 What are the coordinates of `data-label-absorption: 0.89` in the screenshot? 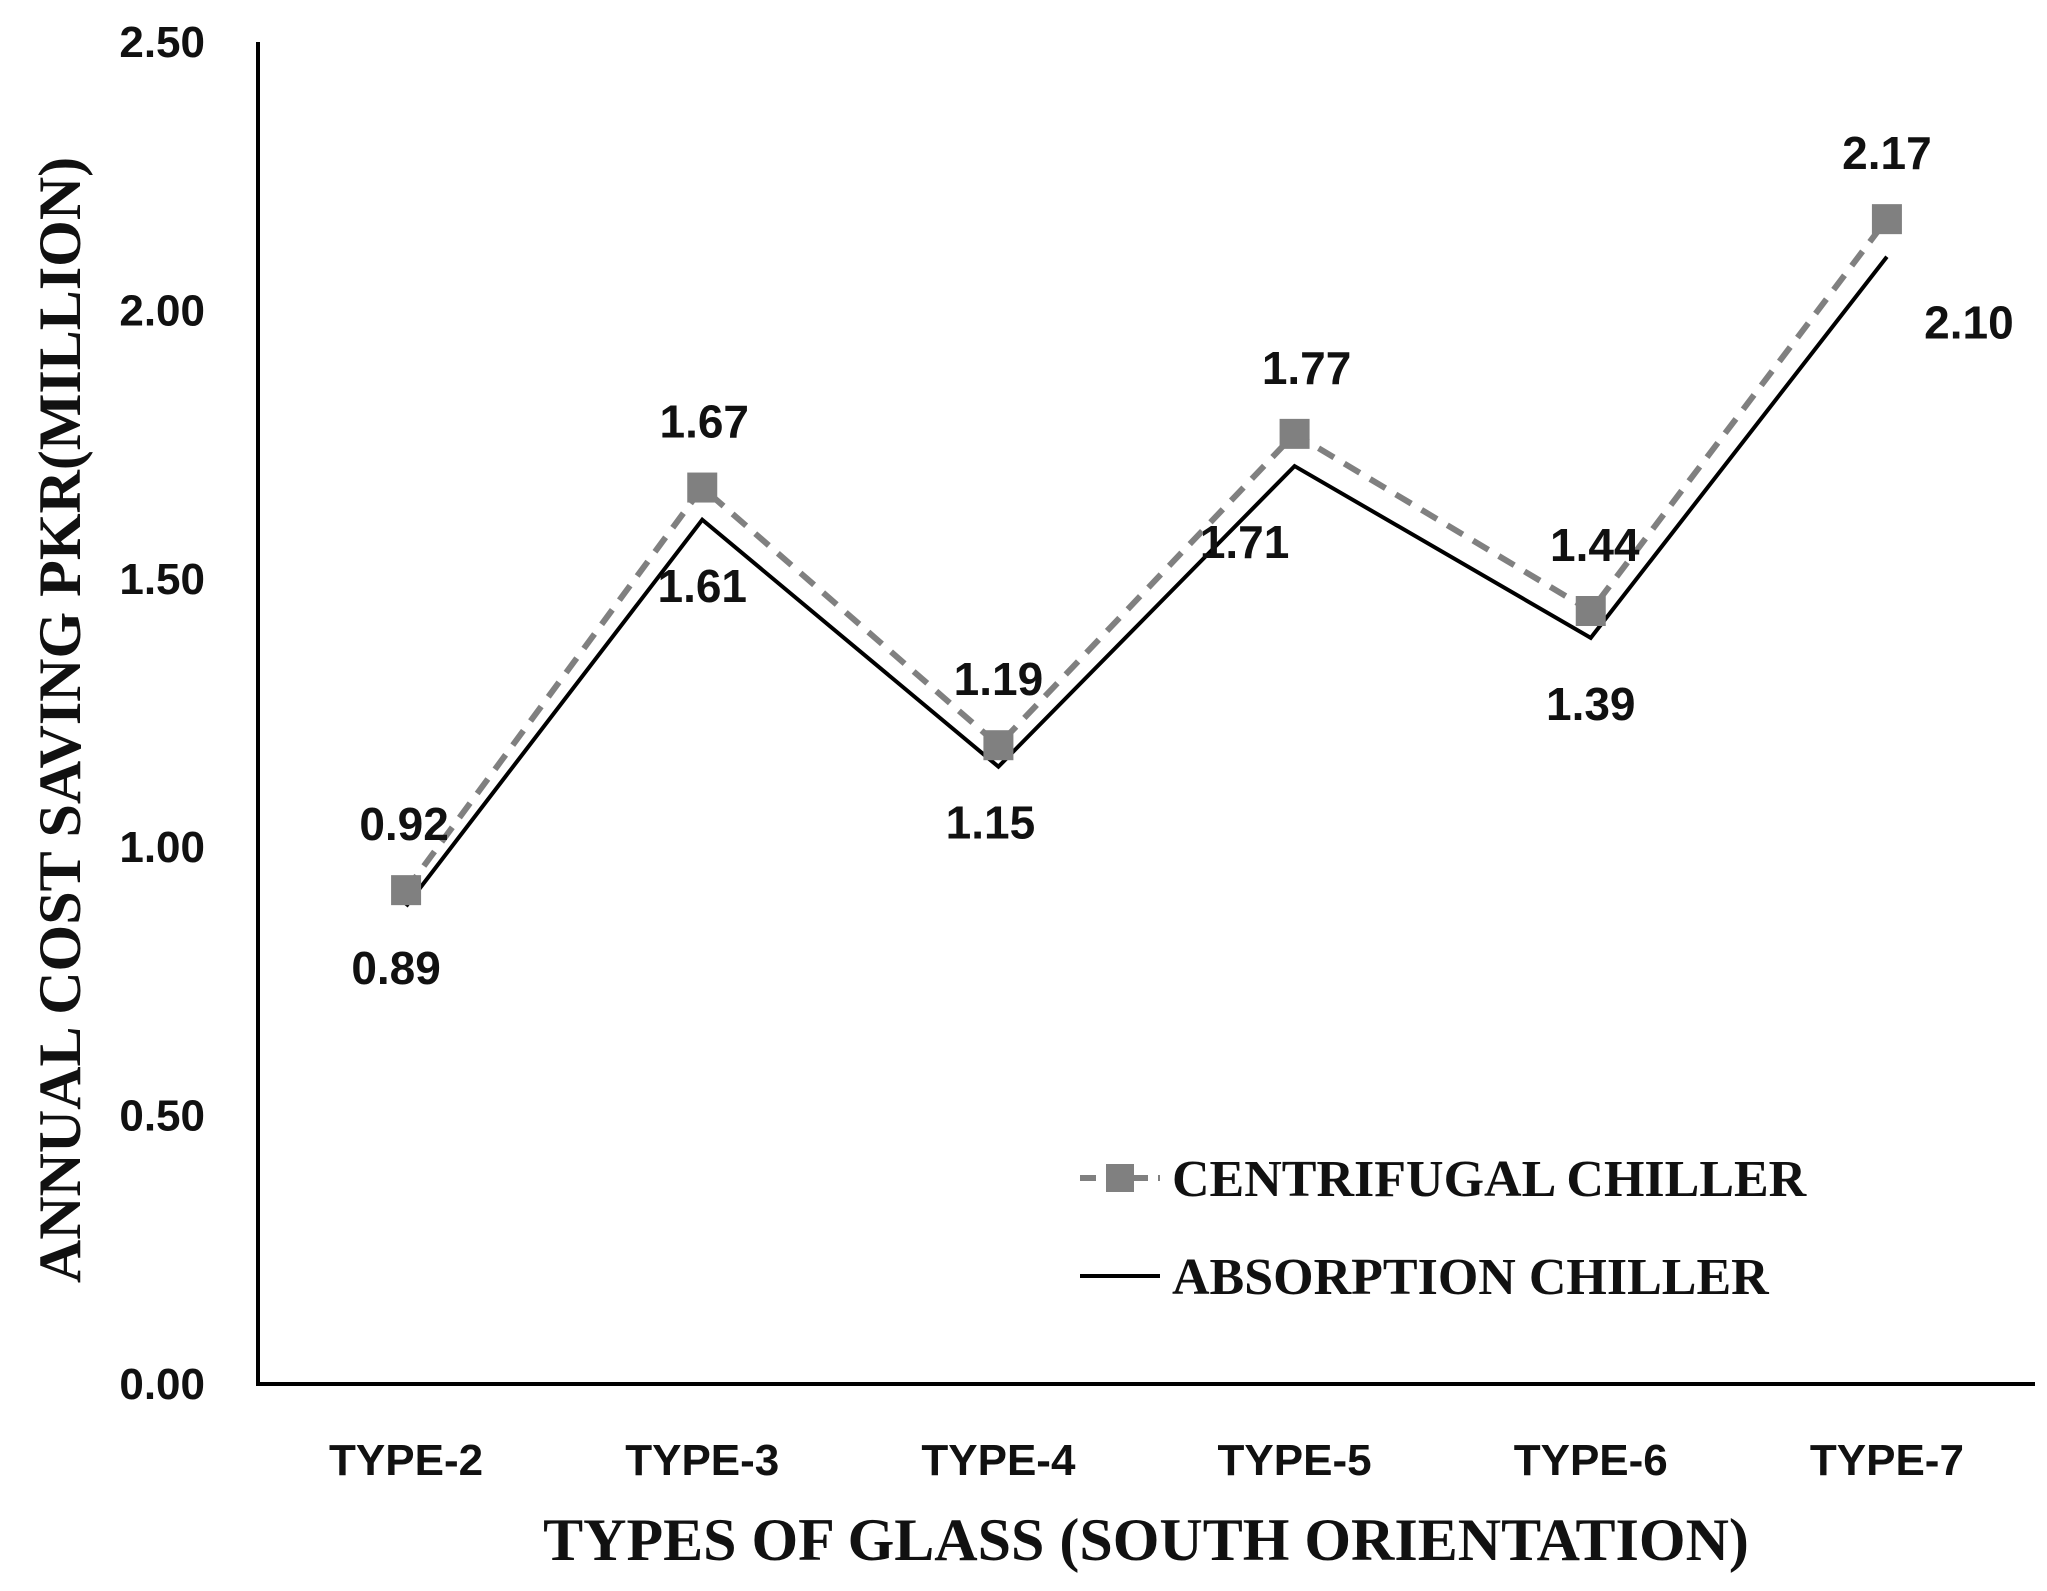 It's located at (396, 968).